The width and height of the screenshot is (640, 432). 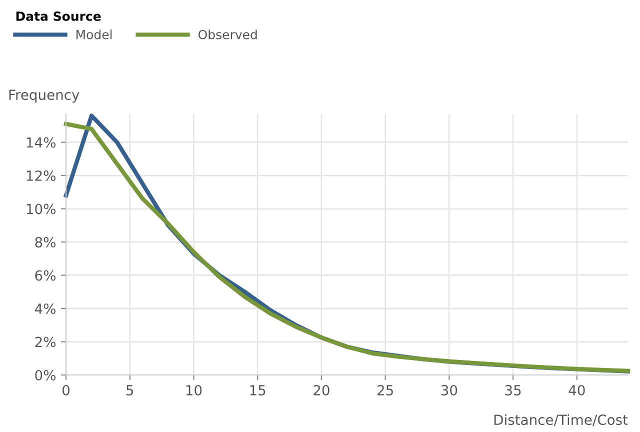 What do you see at coordinates (194, 390) in the screenshot?
I see `x-tick-label: 10` at bounding box center [194, 390].